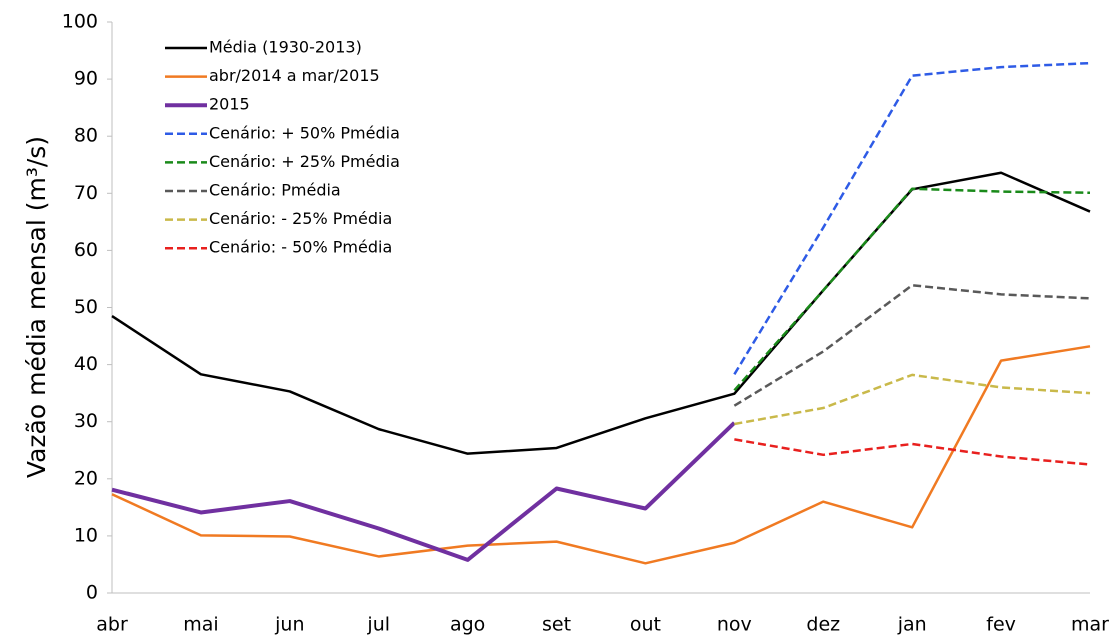 The width and height of the screenshot is (1113, 637). What do you see at coordinates (86, 307) in the screenshot?
I see `y-tick-label: 50` at bounding box center [86, 307].